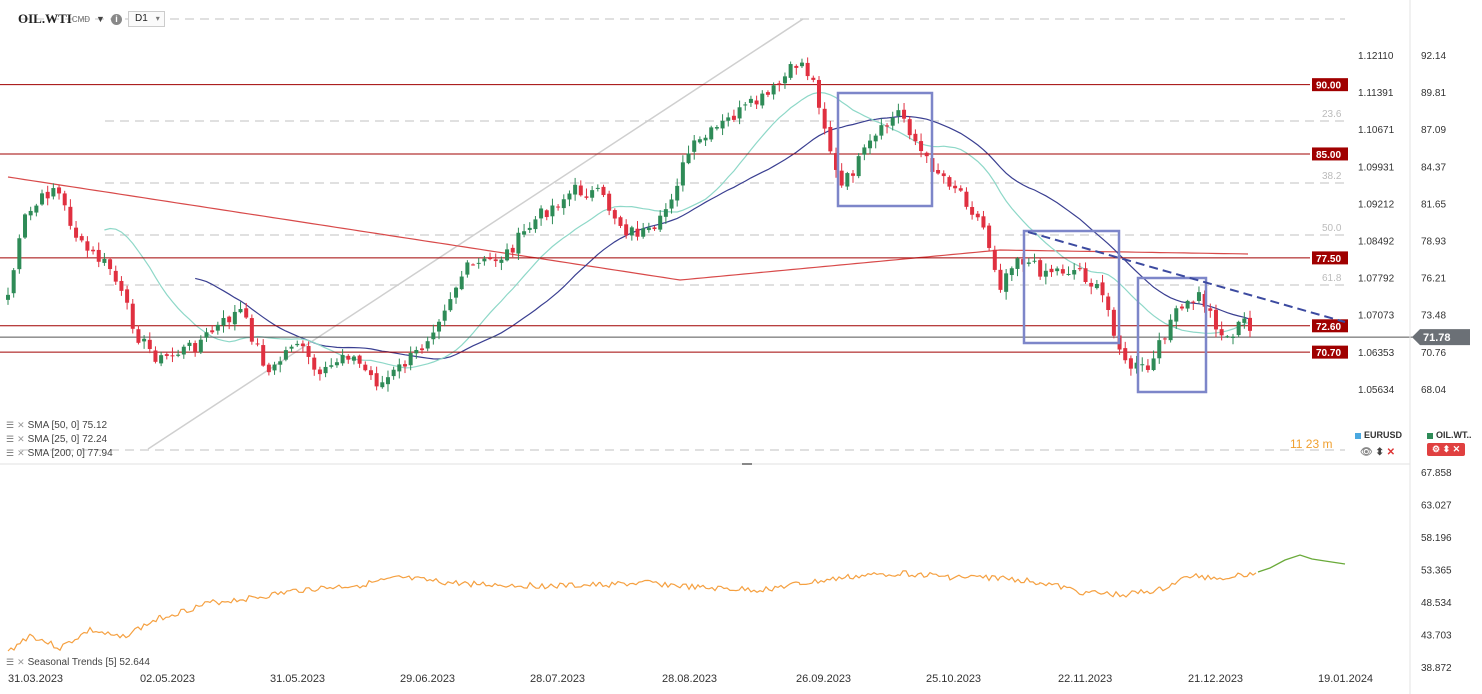 Image resolution: width=1482 pixels, height=694 pixels. I want to click on legend-eurusd-controls: 👁 ⬍ ✕, so click(1377, 452).